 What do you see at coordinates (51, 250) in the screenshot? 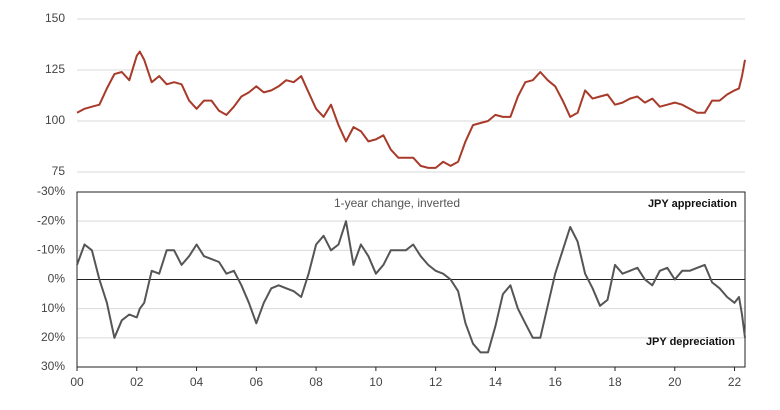
I see `y-tick-label: -10%` at bounding box center [51, 250].